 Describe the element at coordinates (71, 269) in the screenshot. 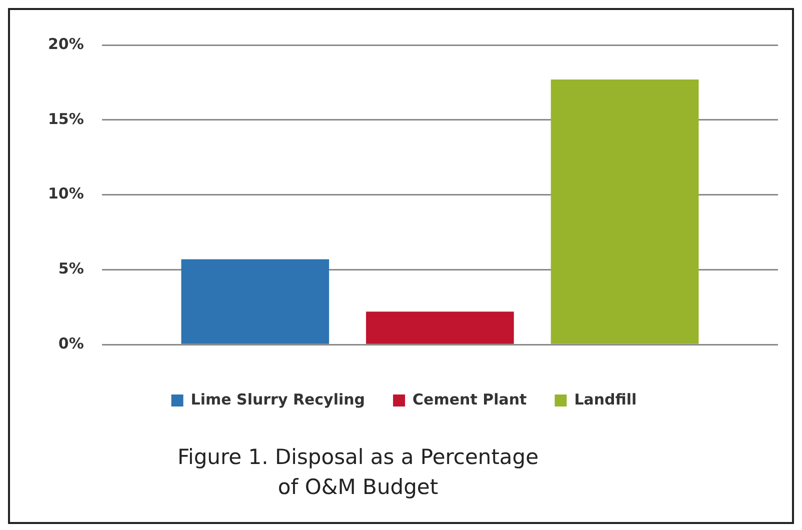

I see `y-tick-label: 5%` at that location.